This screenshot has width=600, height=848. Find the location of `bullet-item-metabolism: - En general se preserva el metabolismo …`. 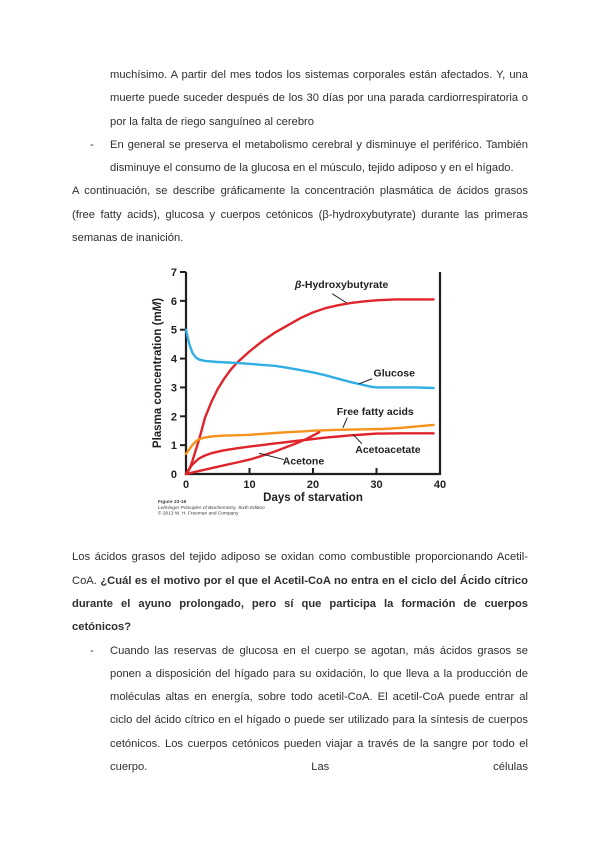

bullet-item-metabolism: - En general se preserva el metabolismo … is located at coordinates (300, 157).